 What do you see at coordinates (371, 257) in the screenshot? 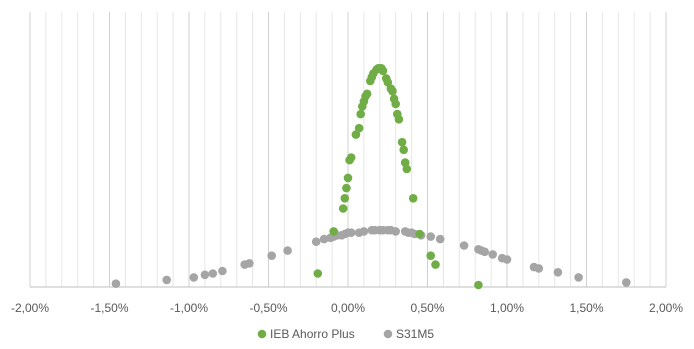
I see `series-s31m5` at bounding box center [371, 257].